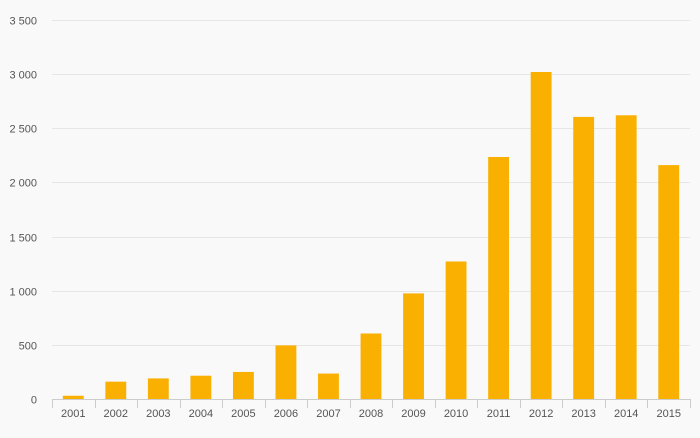  I want to click on x-tick-label: 2005, so click(243, 414).